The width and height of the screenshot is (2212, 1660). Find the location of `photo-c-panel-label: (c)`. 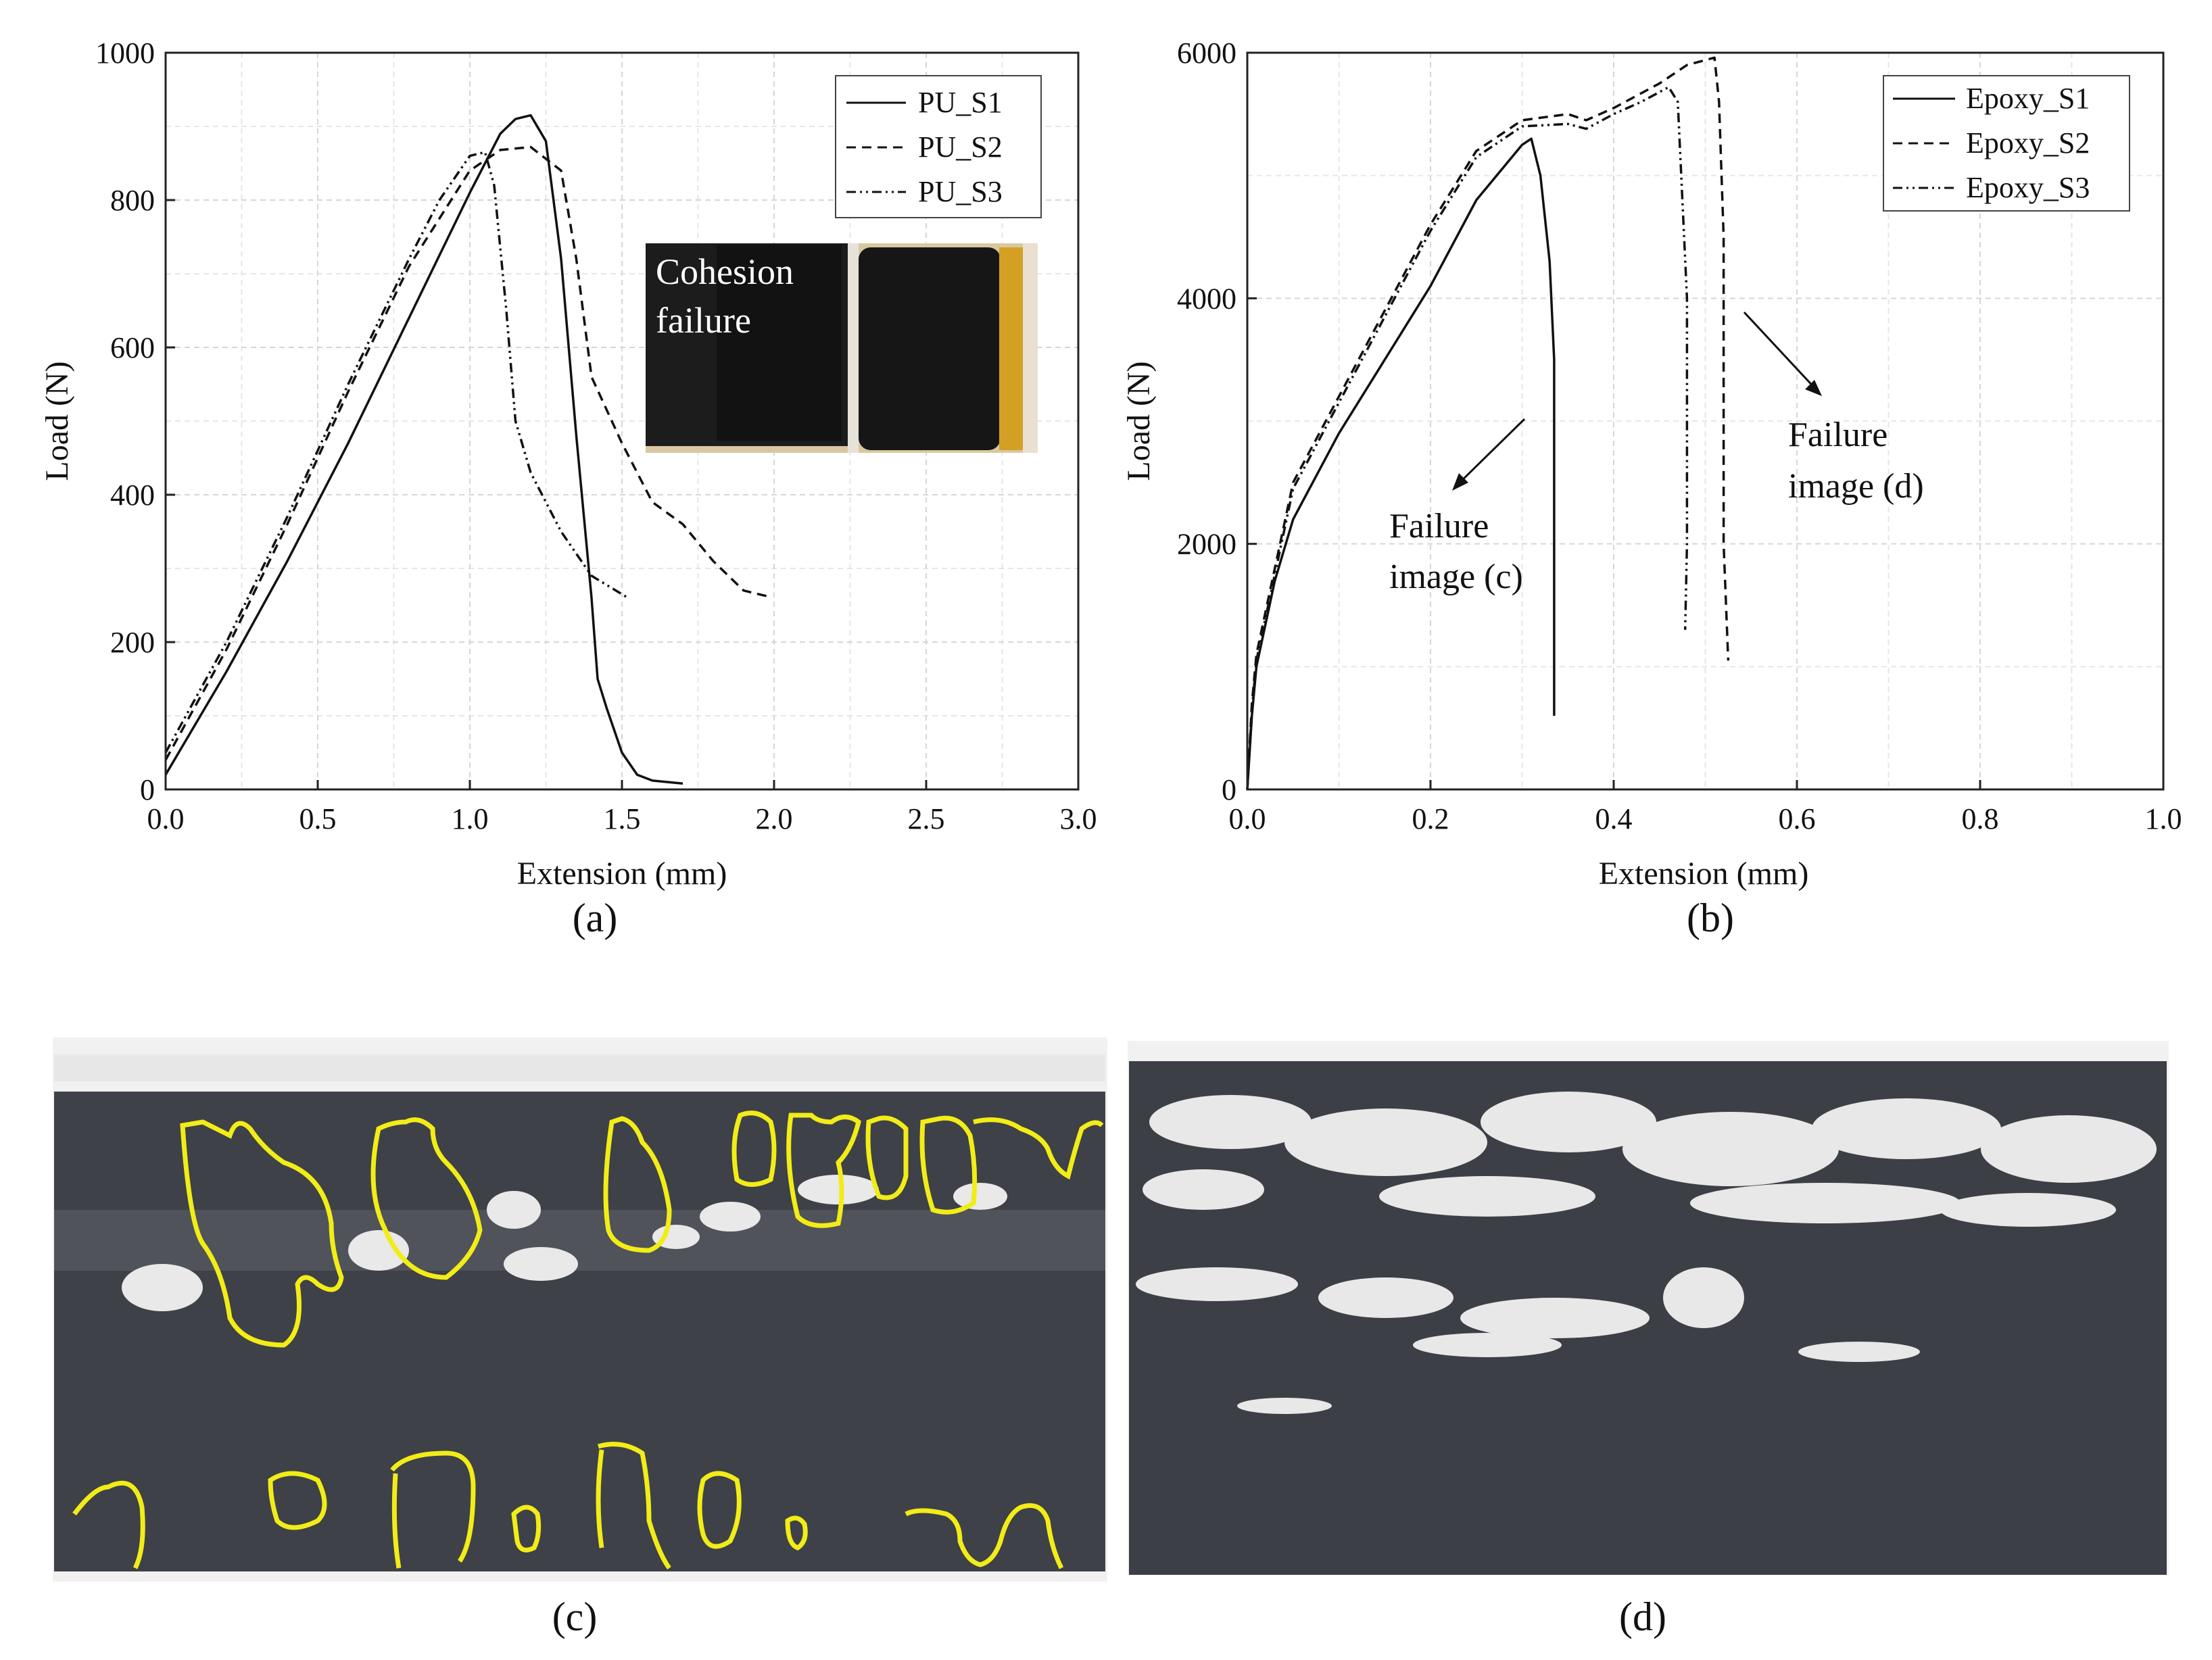

photo-c-panel-label: (c) is located at coordinates (575, 1616).